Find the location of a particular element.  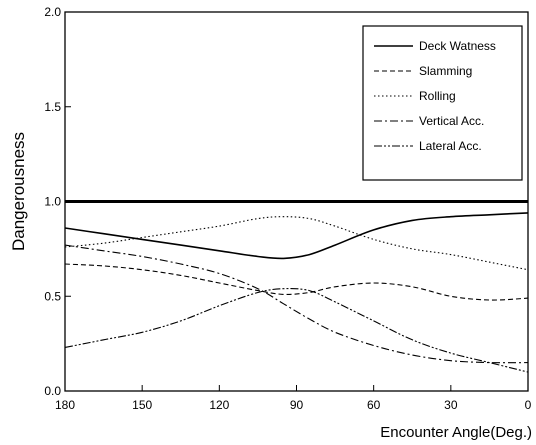

x-tick-label: 150 is located at coordinates (142, 405).